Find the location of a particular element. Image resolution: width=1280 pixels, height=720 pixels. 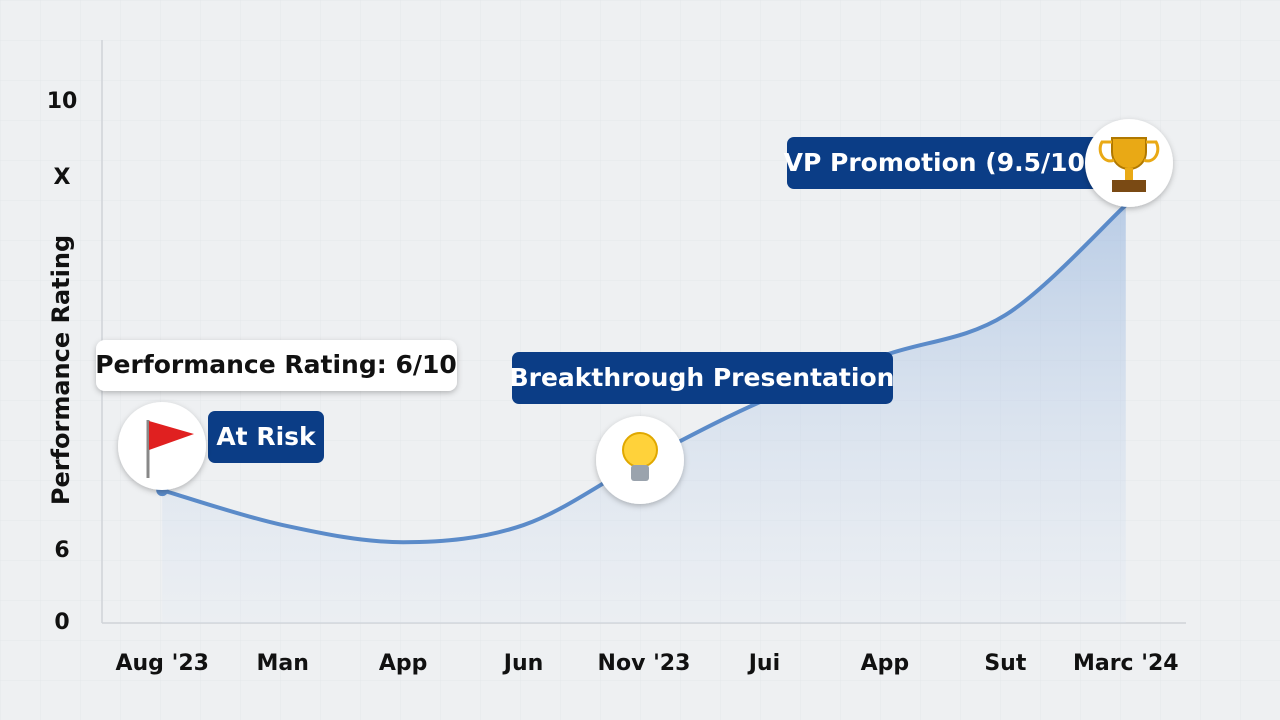

y-tick-label: X is located at coordinates (62, 177).